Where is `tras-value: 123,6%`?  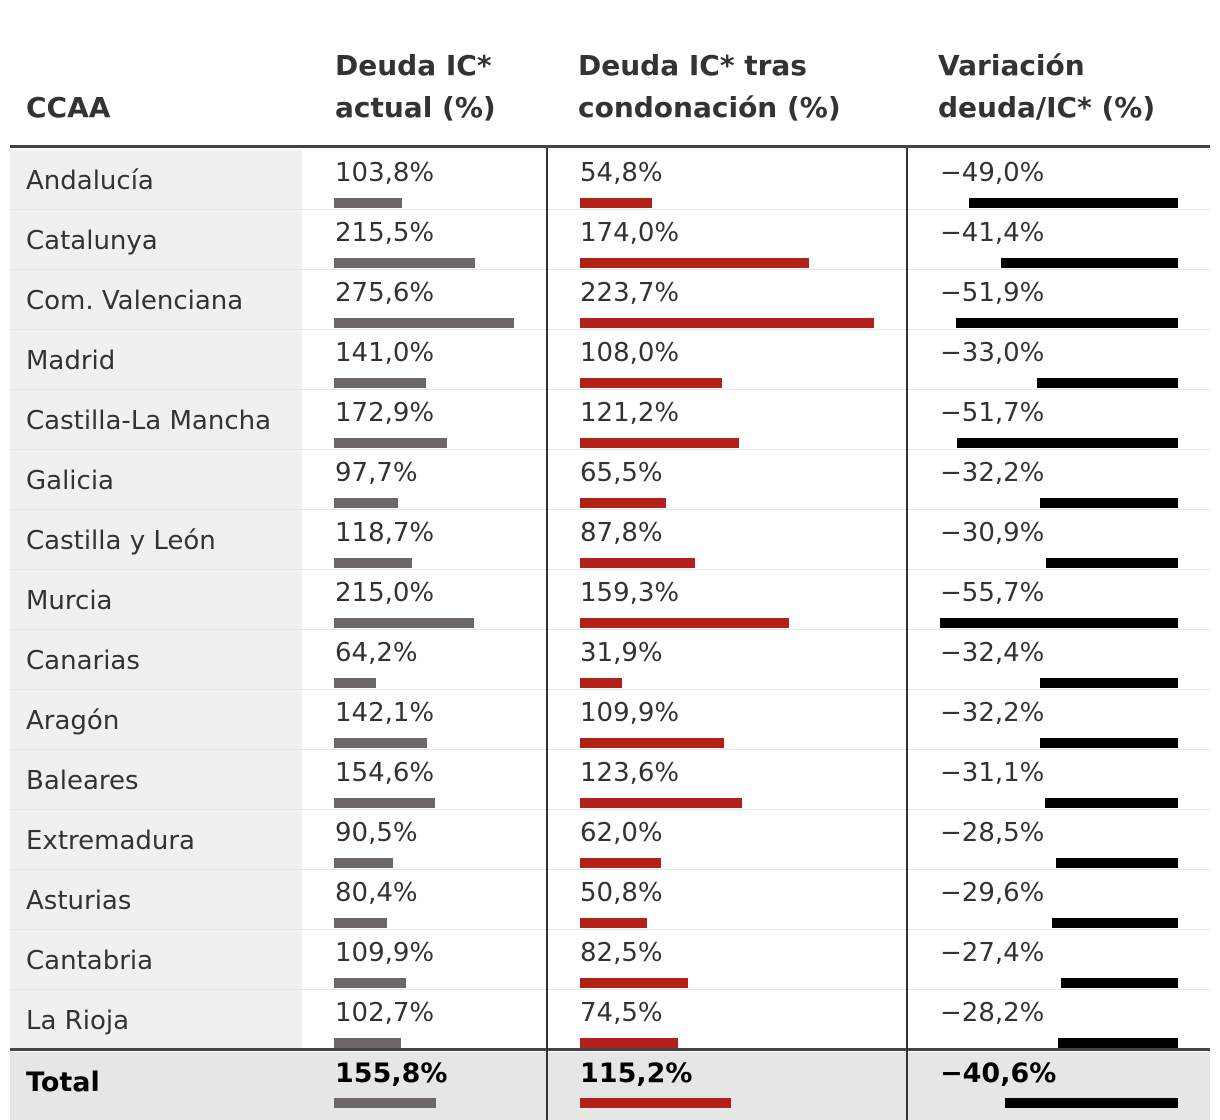
tras-value: 123,6% is located at coordinates (630, 773).